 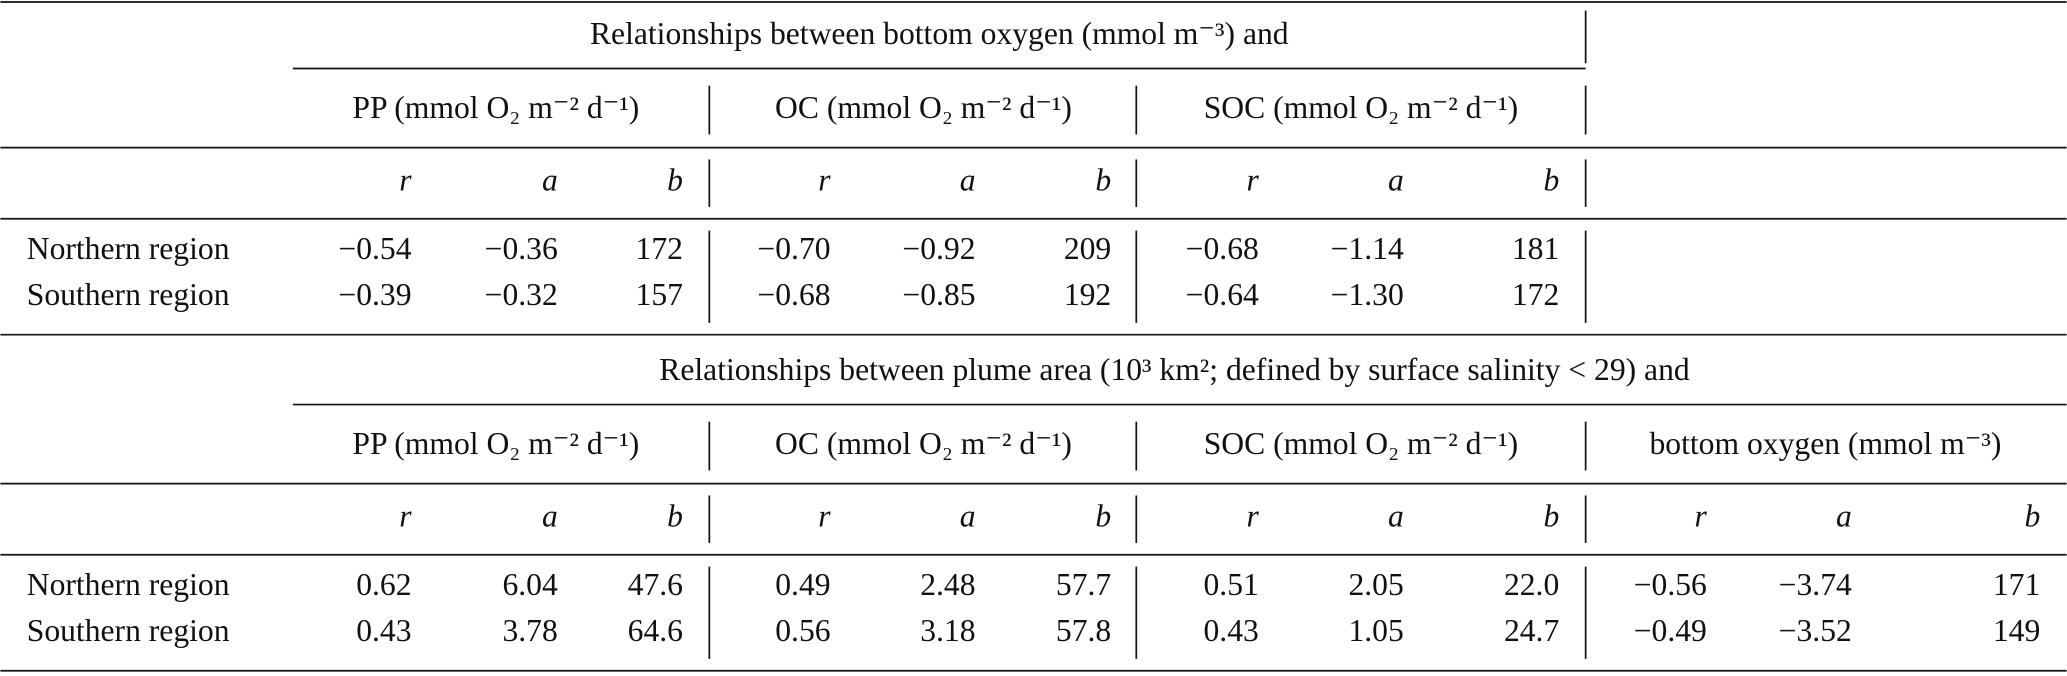 I want to click on cell: 171, so click(x=2016, y=584).